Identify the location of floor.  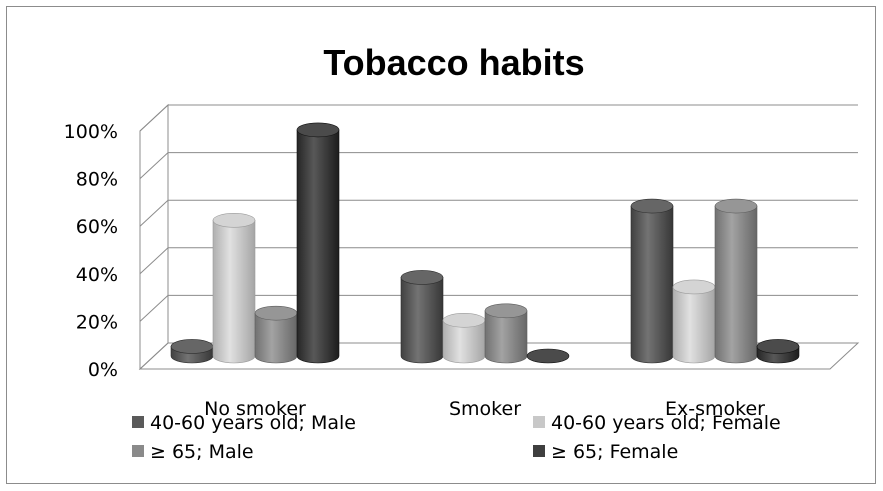
(499, 356).